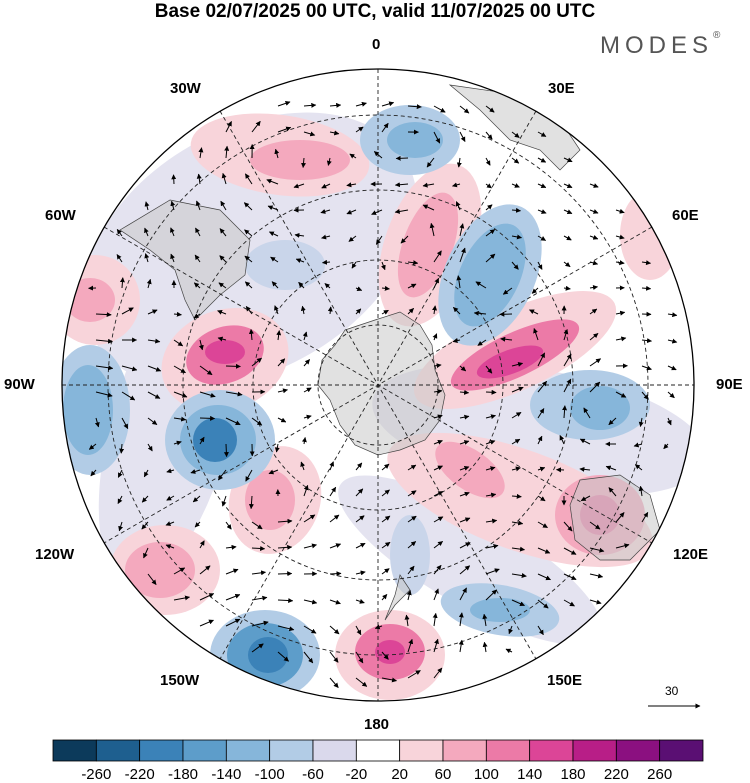  I want to click on wind-reference-label: 30, so click(672, 691).